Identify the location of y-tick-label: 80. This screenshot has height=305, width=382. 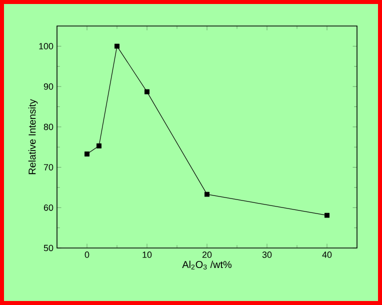
(49, 127).